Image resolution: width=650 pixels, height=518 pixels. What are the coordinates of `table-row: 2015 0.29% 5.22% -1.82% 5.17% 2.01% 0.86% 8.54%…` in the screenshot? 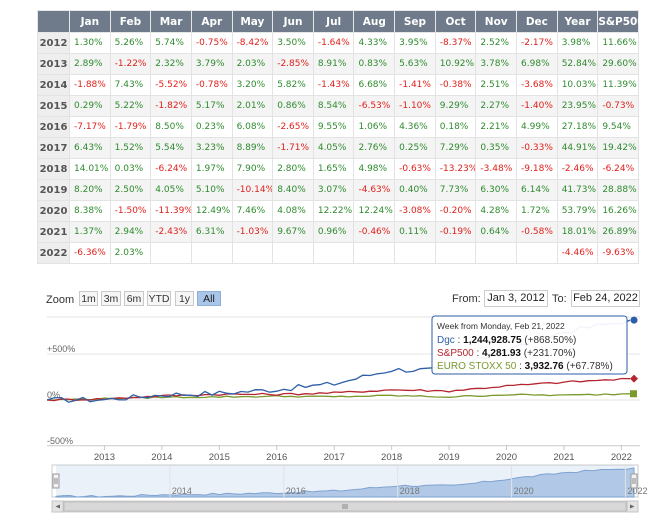 It's located at (338, 106).